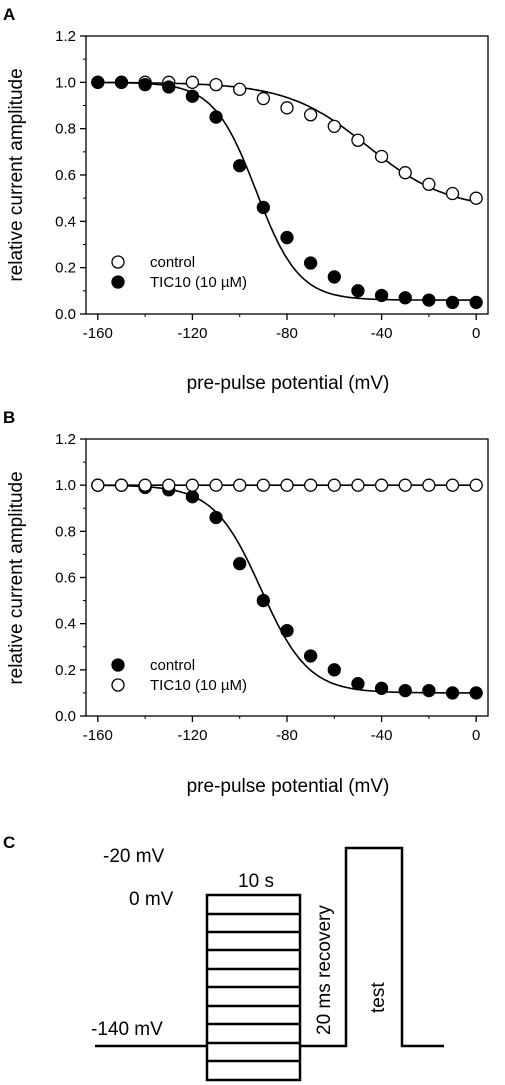  What do you see at coordinates (372, 947) in the screenshot?
I see `test-pulse-trace` at bounding box center [372, 947].